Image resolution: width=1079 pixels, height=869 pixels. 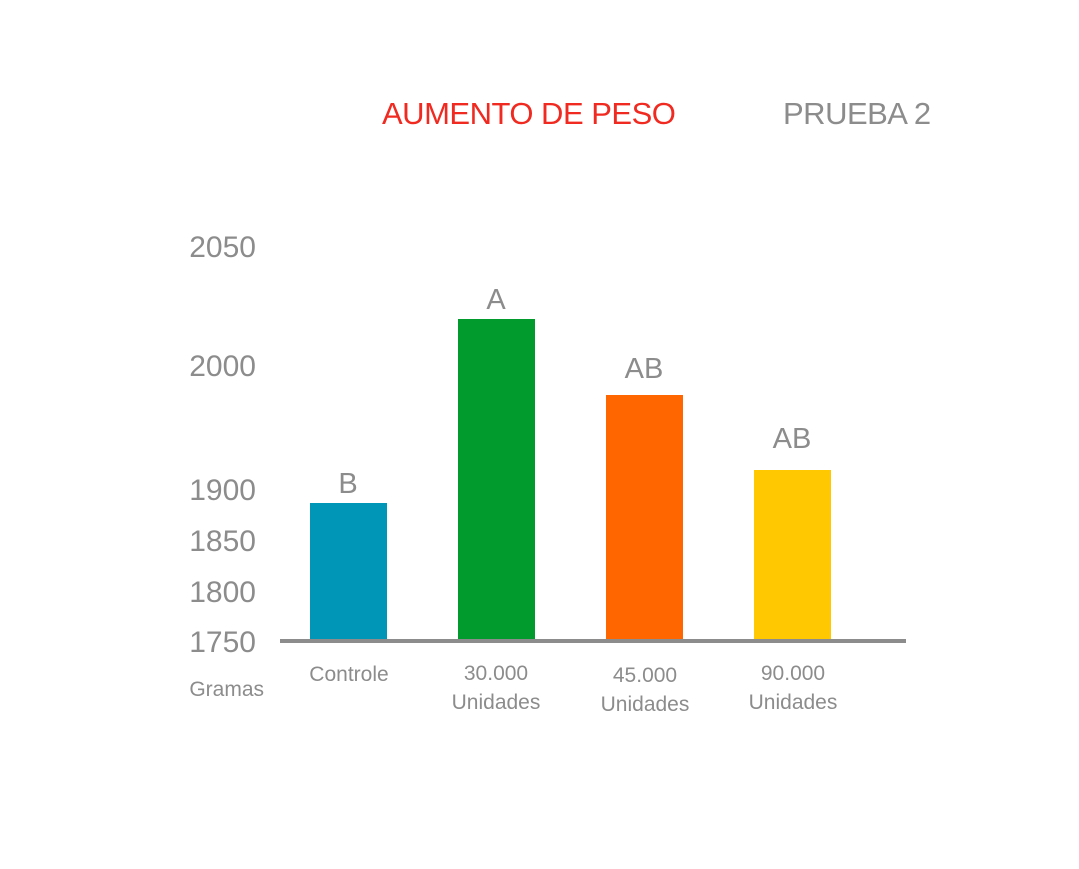 What do you see at coordinates (792, 439) in the screenshot?
I see `bar-letter-90000: AB` at bounding box center [792, 439].